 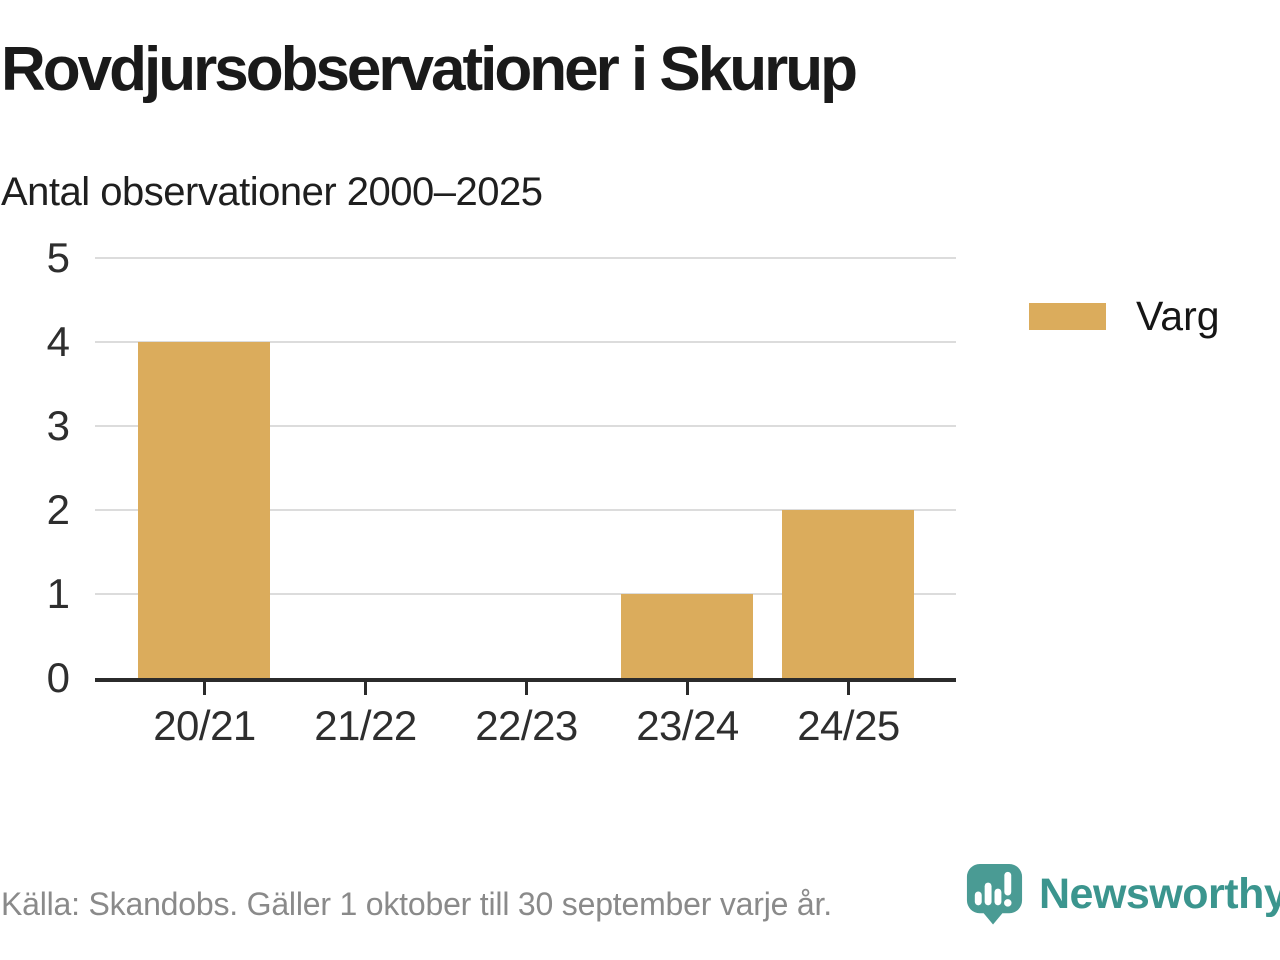 What do you see at coordinates (204, 688) in the screenshot?
I see `x-axis-tick-20/21` at bounding box center [204, 688].